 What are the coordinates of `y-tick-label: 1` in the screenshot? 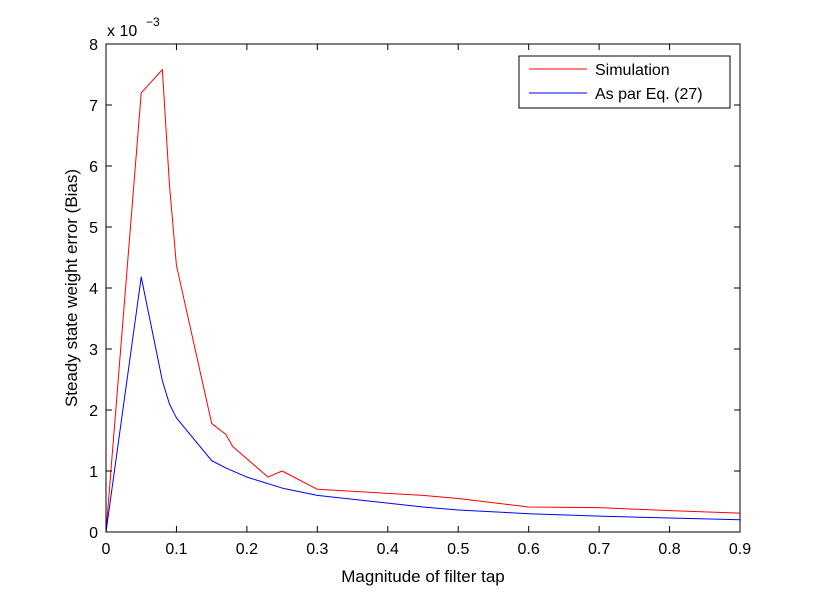 It's located at (93, 472).